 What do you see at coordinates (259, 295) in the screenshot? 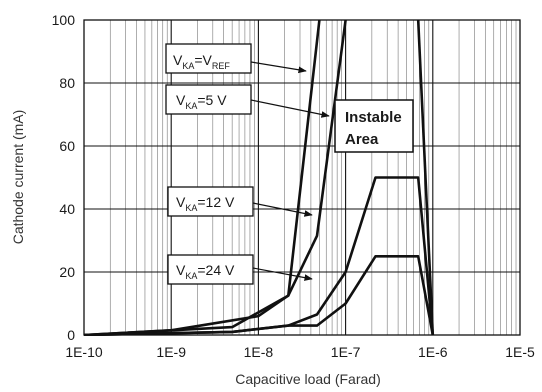
I see `series-line-v24` at bounding box center [259, 295].